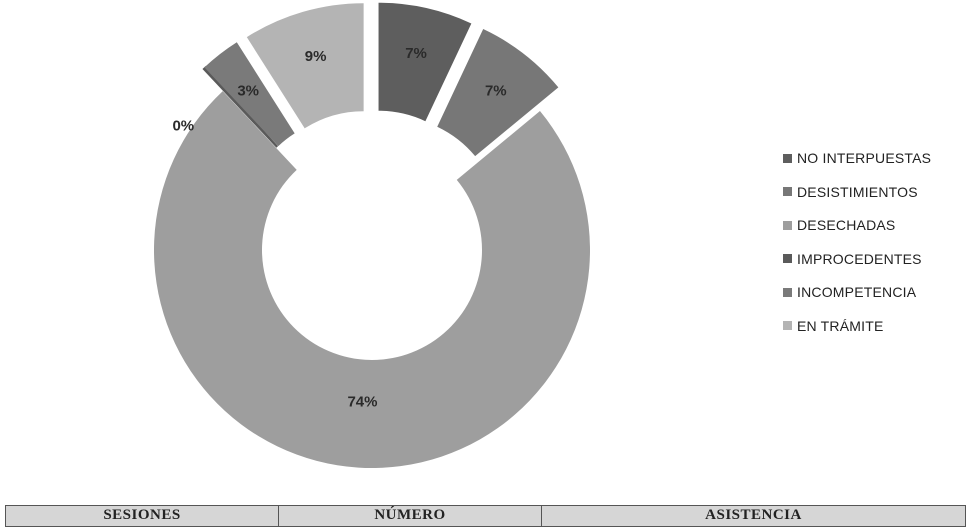  What do you see at coordinates (183, 126) in the screenshot?
I see `data-label-improcedentes: 0%` at bounding box center [183, 126].